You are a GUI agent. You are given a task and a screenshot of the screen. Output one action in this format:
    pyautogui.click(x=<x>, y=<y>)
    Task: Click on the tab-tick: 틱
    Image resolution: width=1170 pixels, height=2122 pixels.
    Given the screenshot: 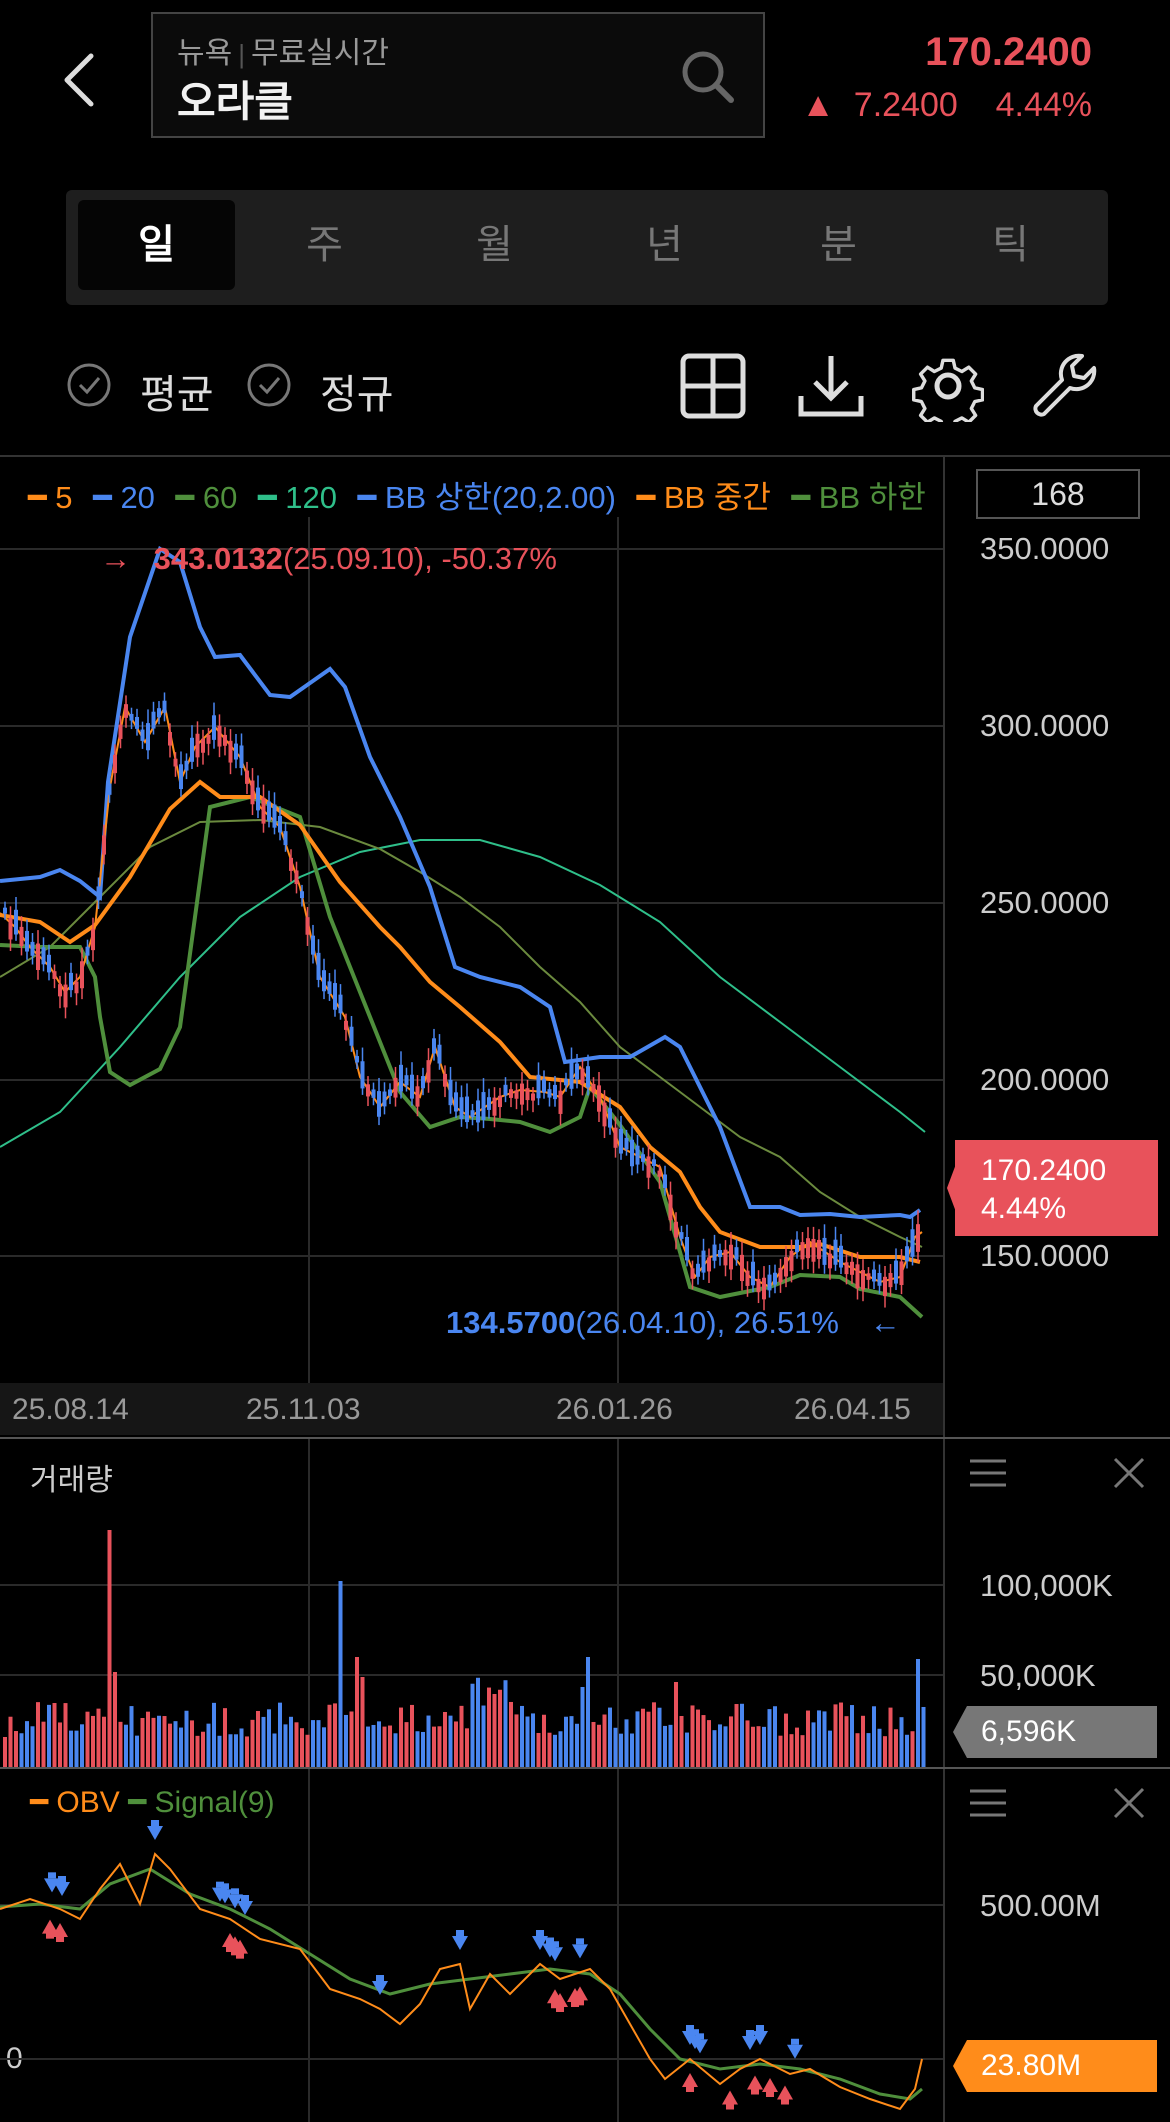 What is the action you would take?
    pyautogui.click(x=1010, y=245)
    